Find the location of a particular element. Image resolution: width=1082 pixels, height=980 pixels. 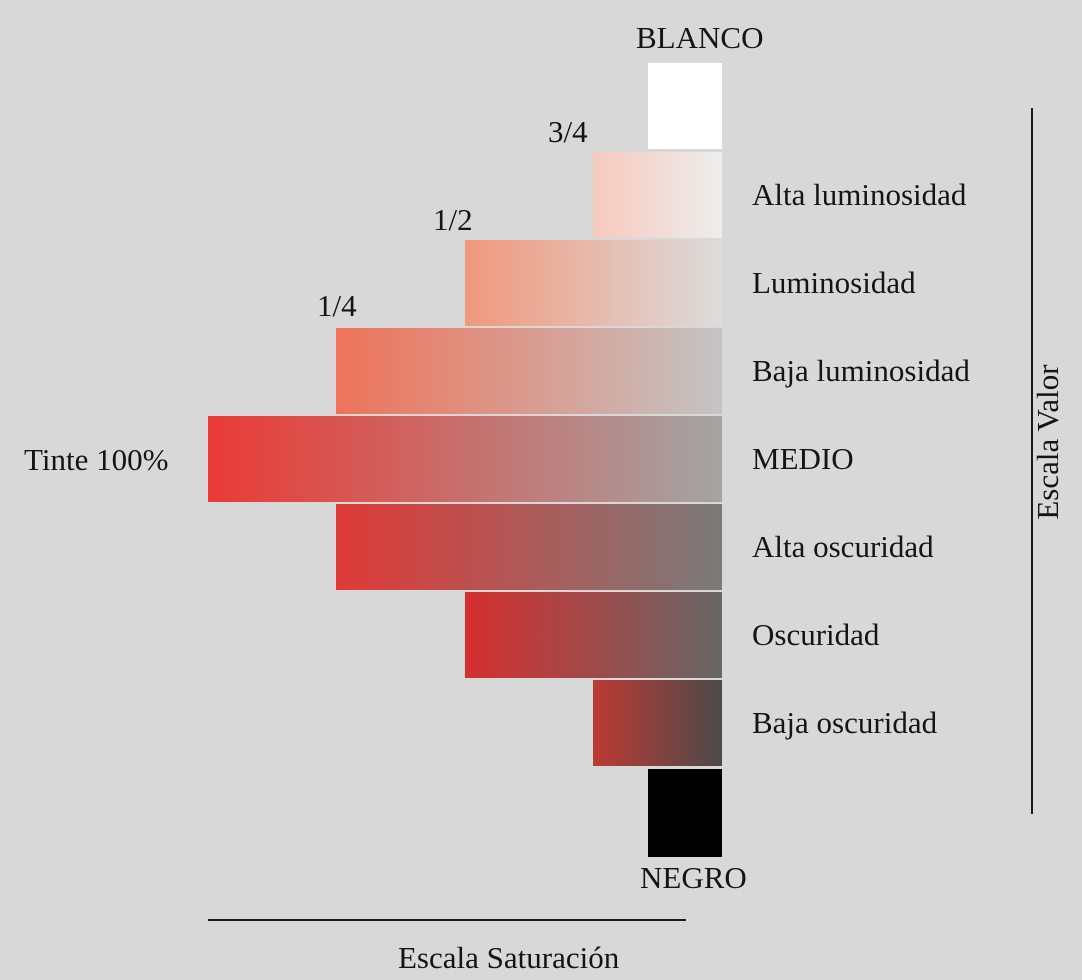

saturation-scale-line is located at coordinates (447, 920).